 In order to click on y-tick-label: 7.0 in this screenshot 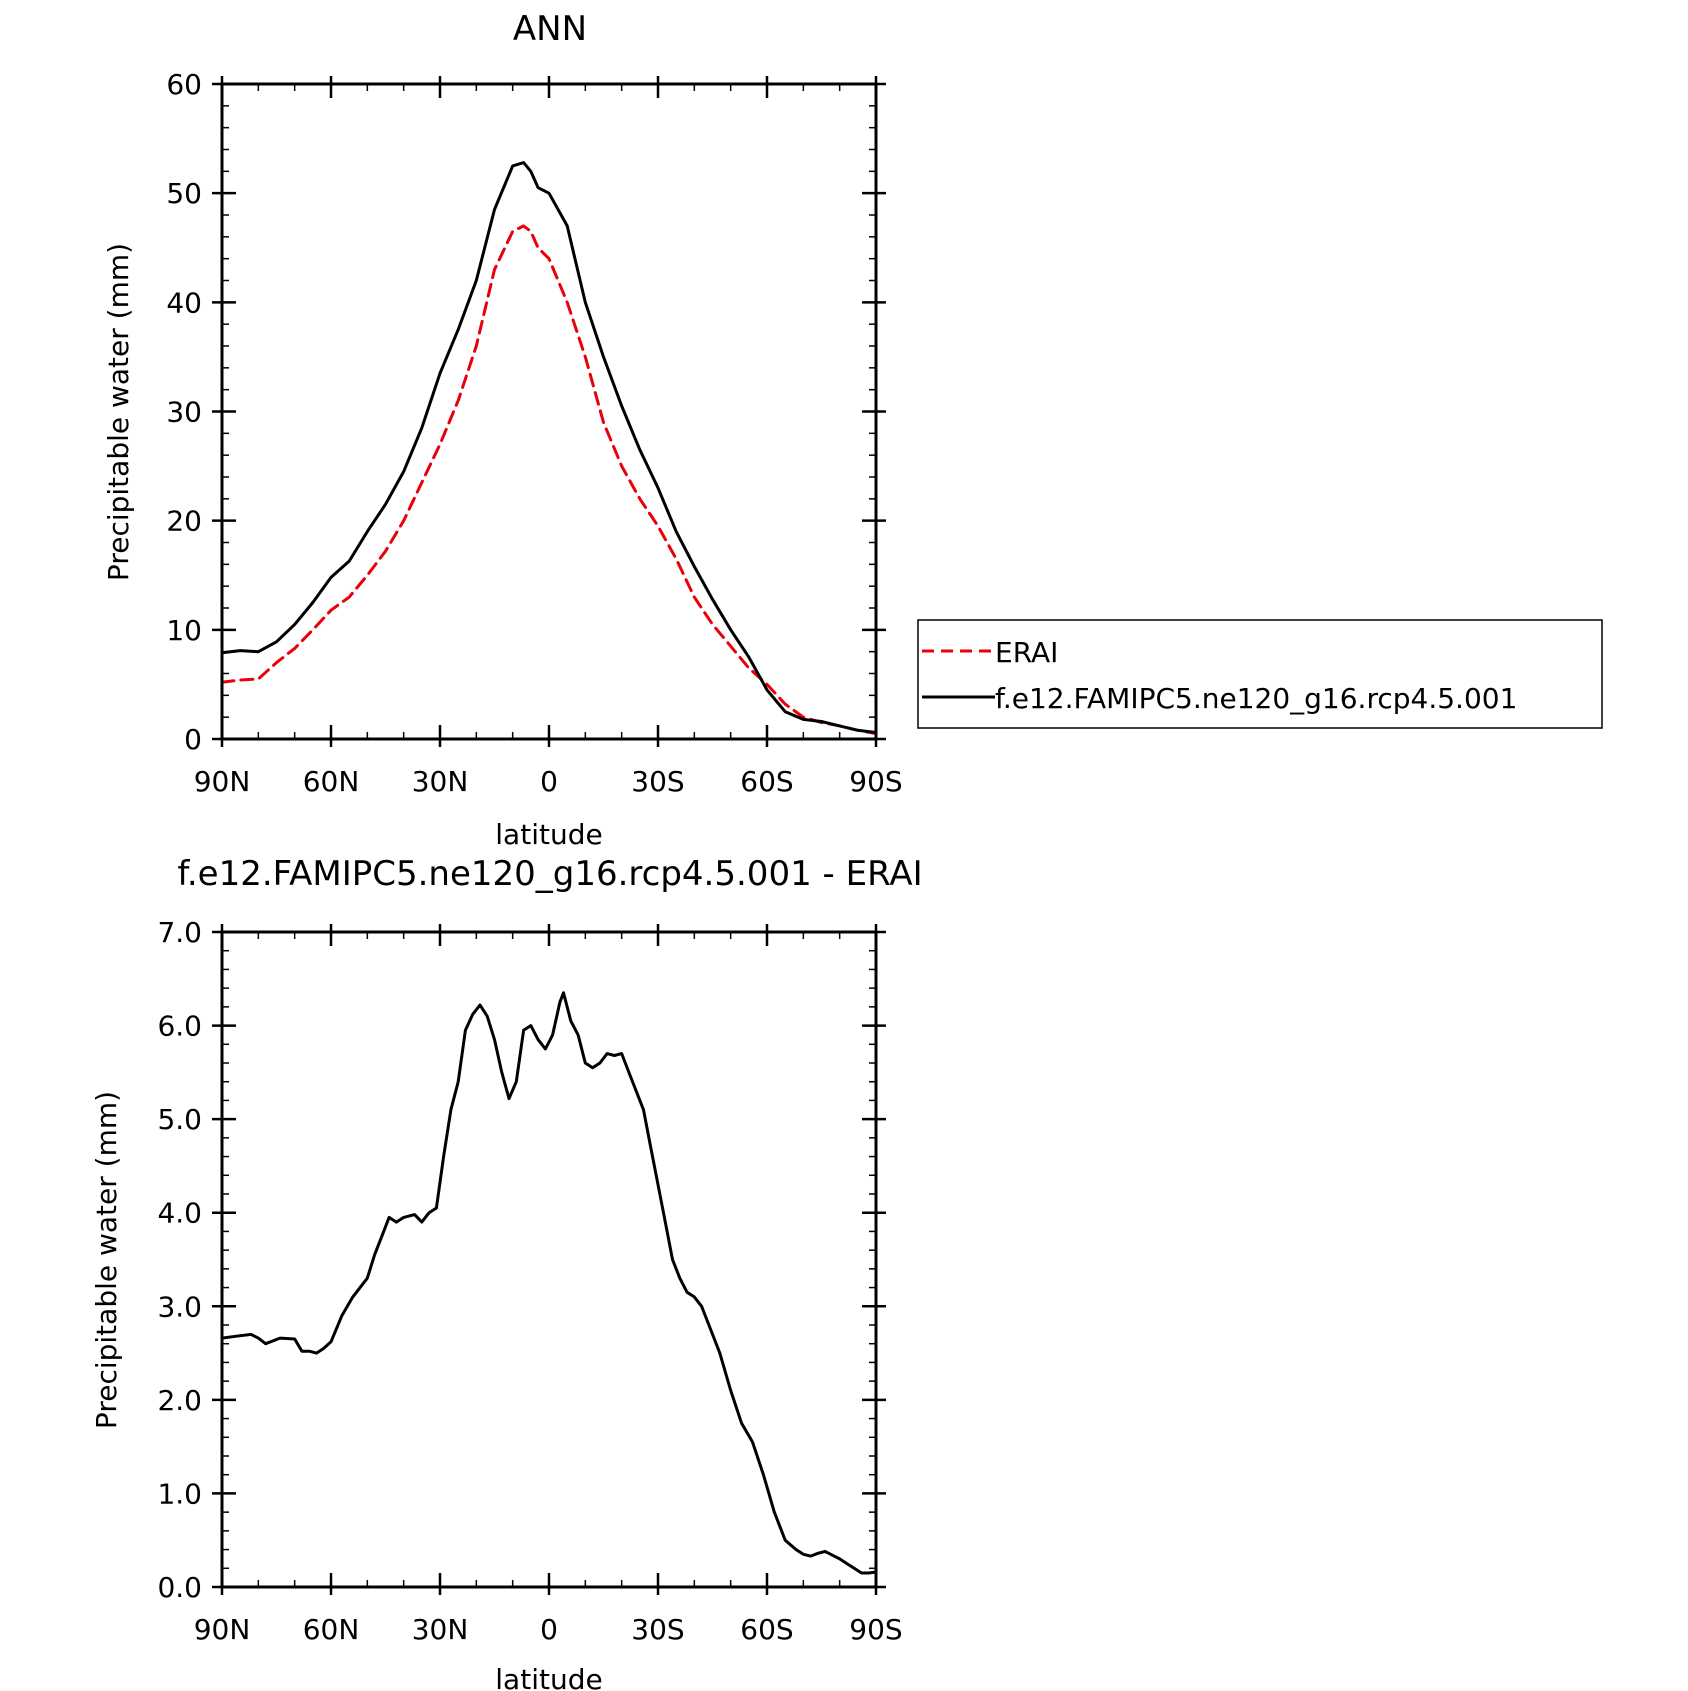, I will do `click(179, 932)`.